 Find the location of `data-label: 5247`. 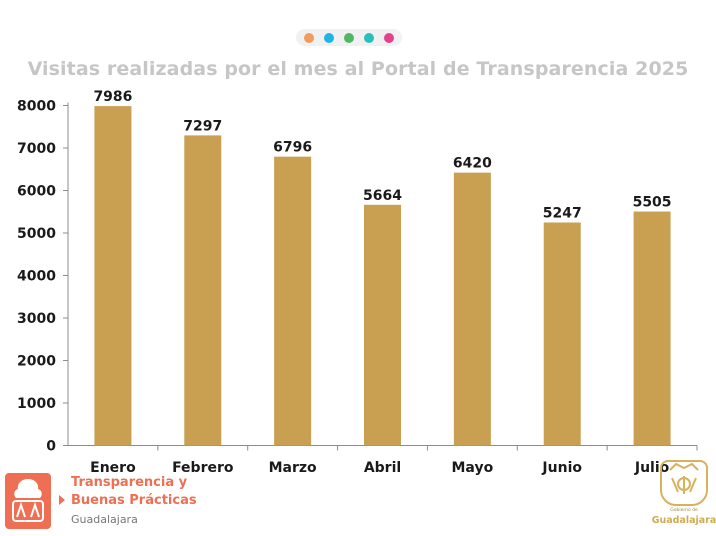

data-label: 5247 is located at coordinates (562, 214).